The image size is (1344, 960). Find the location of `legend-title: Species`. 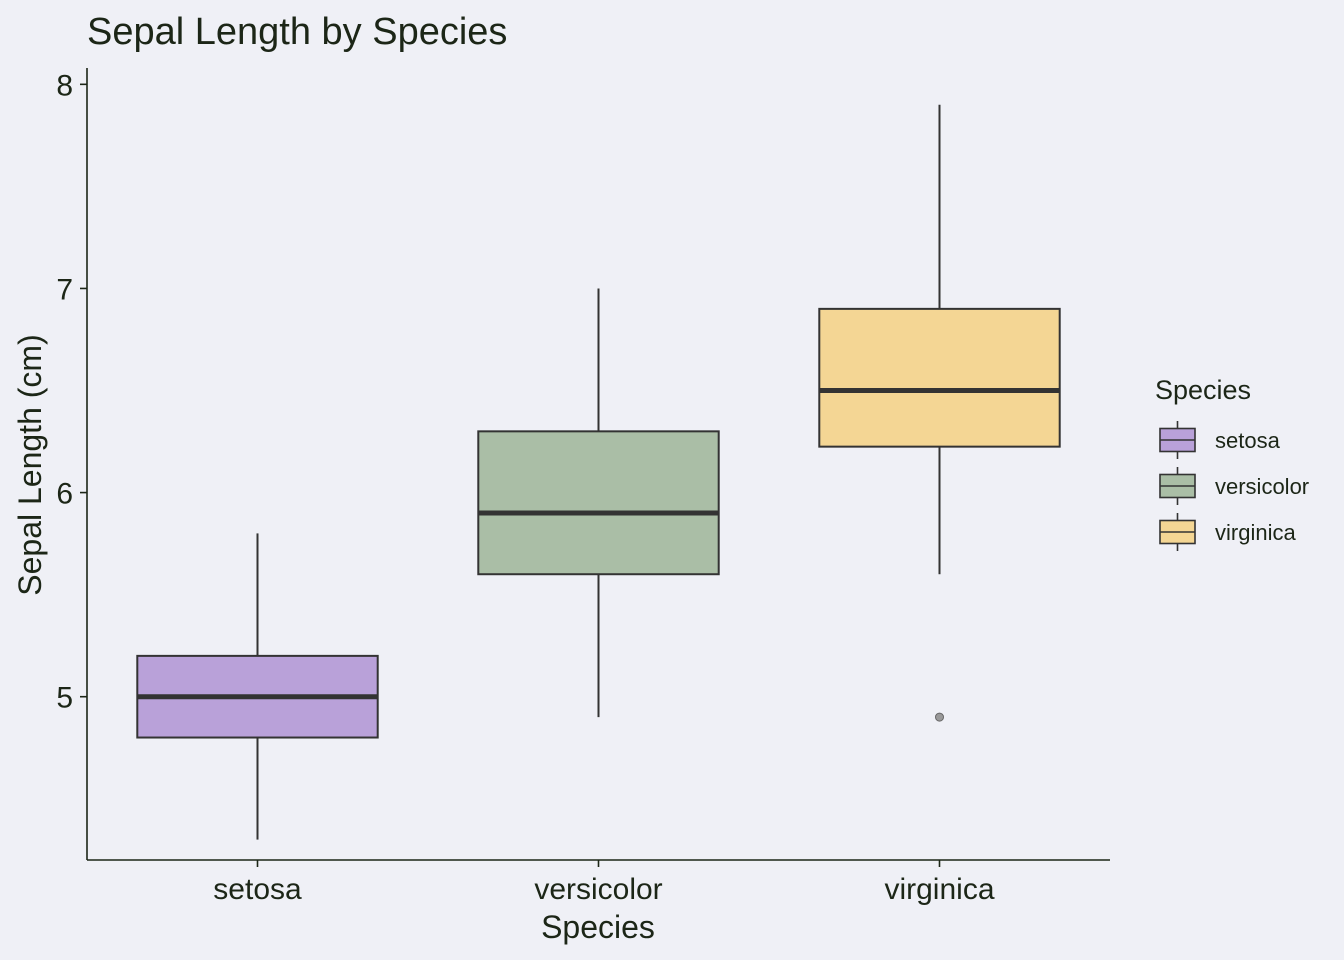

legend-title: Species is located at coordinates (1203, 390).